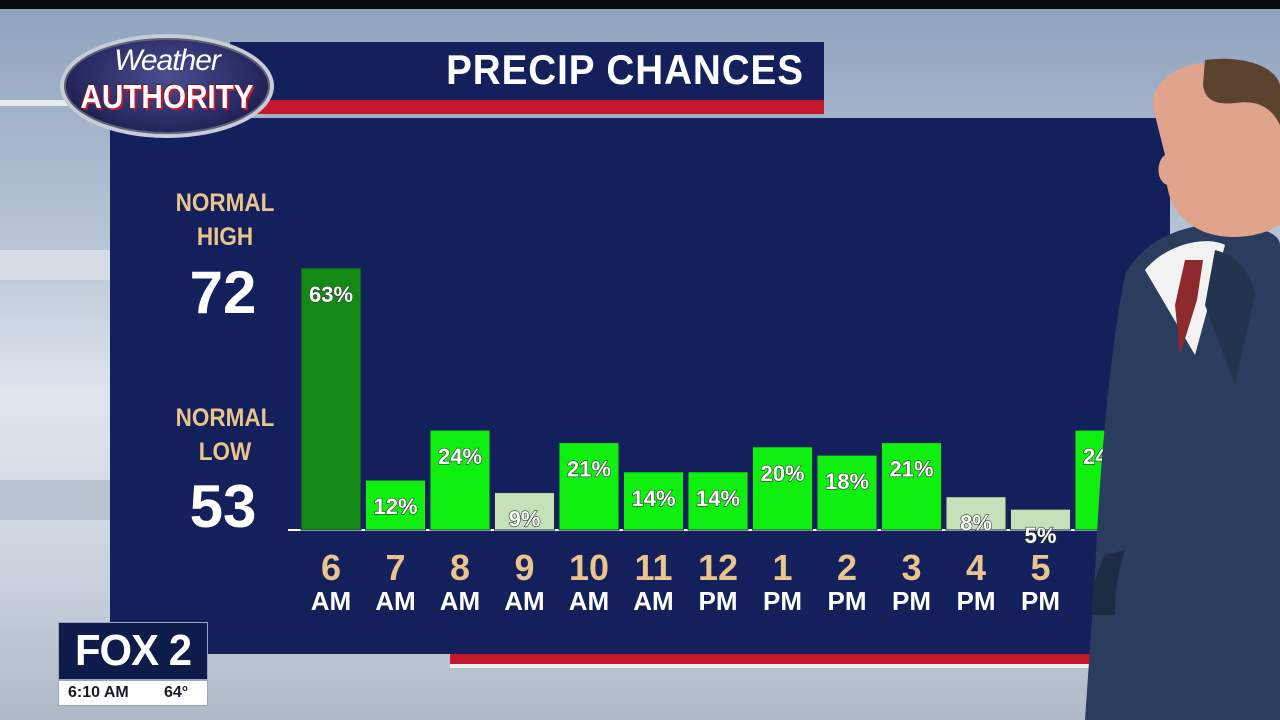 Image resolution: width=1280 pixels, height=720 pixels. Describe the element at coordinates (524, 567) in the screenshot. I see `x-tick-hour: 9` at that location.